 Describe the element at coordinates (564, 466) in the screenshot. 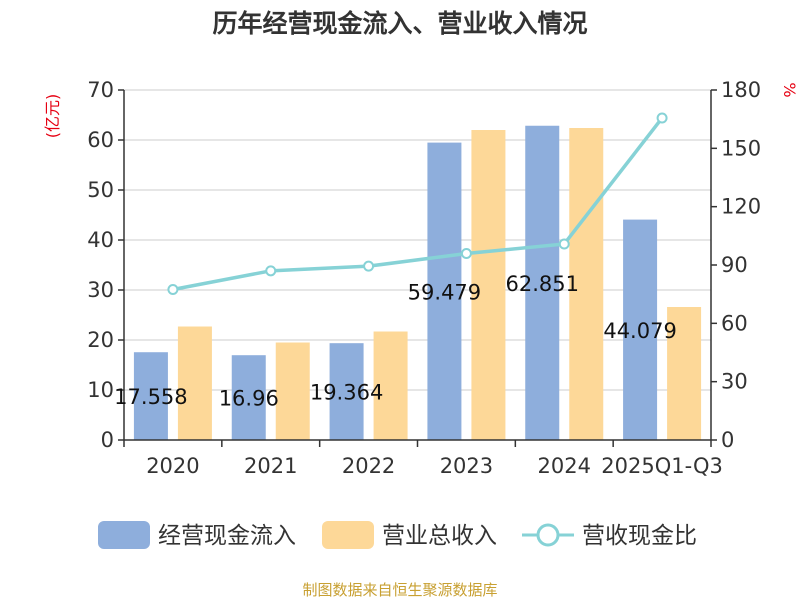

I see `x-axis-tick-label: 2024` at that location.